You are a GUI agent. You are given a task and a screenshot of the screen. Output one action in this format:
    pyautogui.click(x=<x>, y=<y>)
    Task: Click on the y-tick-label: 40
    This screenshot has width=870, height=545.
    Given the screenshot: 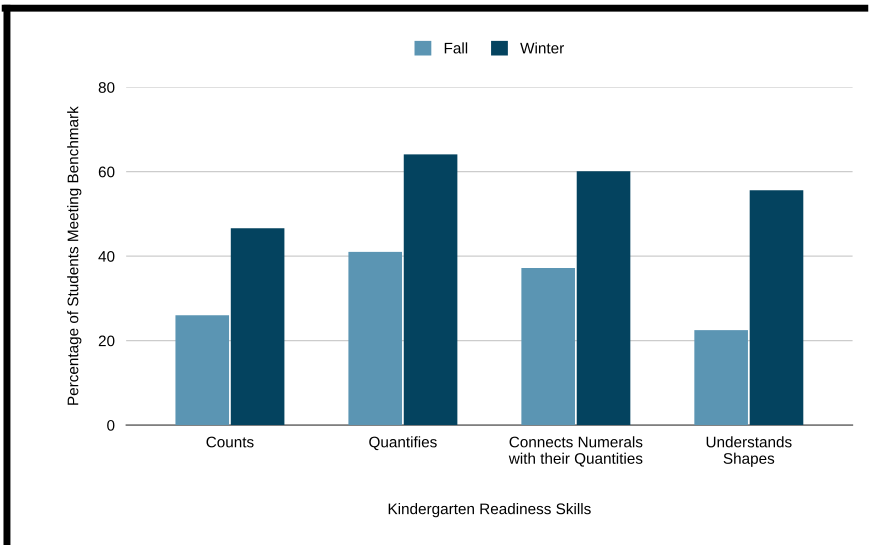 What is the action you would take?
    pyautogui.click(x=106, y=256)
    